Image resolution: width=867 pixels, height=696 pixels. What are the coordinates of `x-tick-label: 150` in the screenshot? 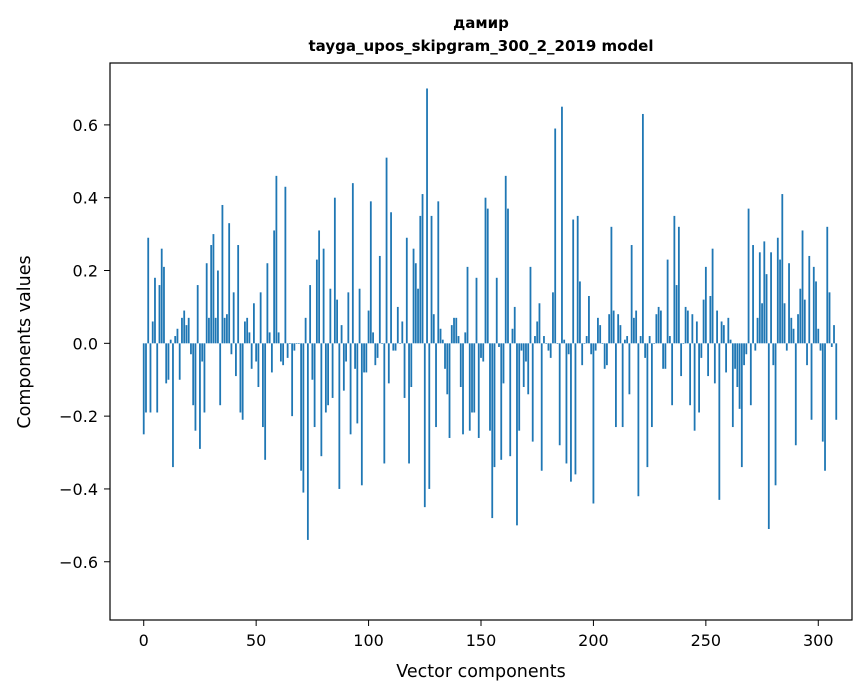 It's located at (481, 640).